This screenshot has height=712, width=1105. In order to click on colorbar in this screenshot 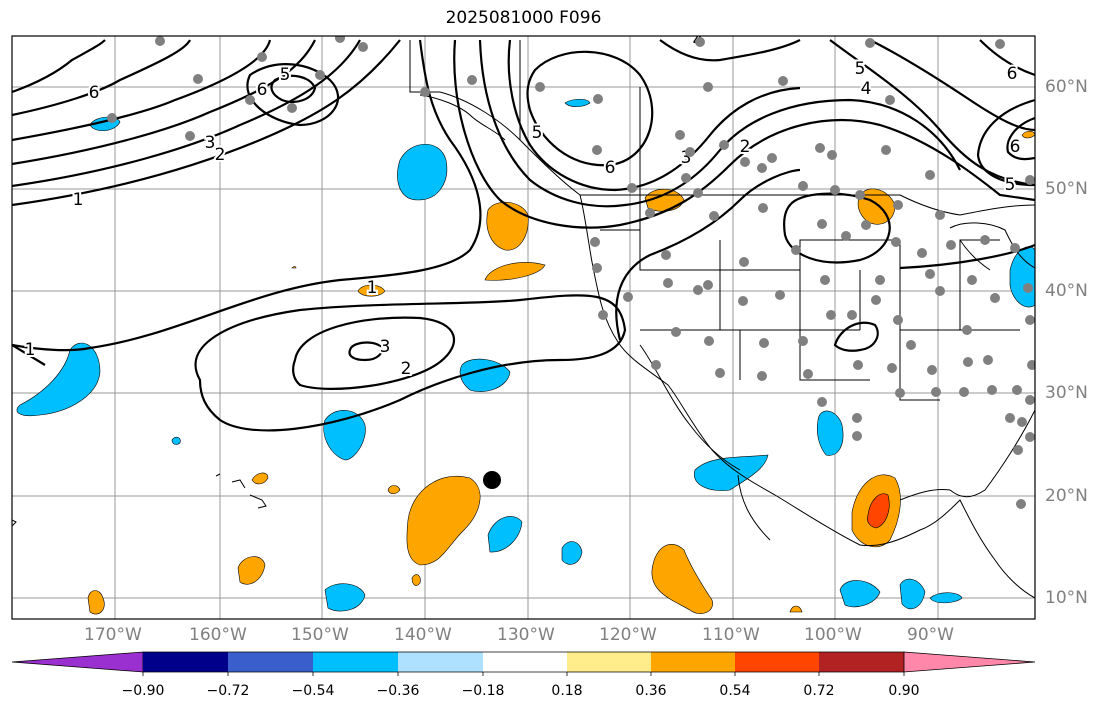, I will do `click(523, 663)`.